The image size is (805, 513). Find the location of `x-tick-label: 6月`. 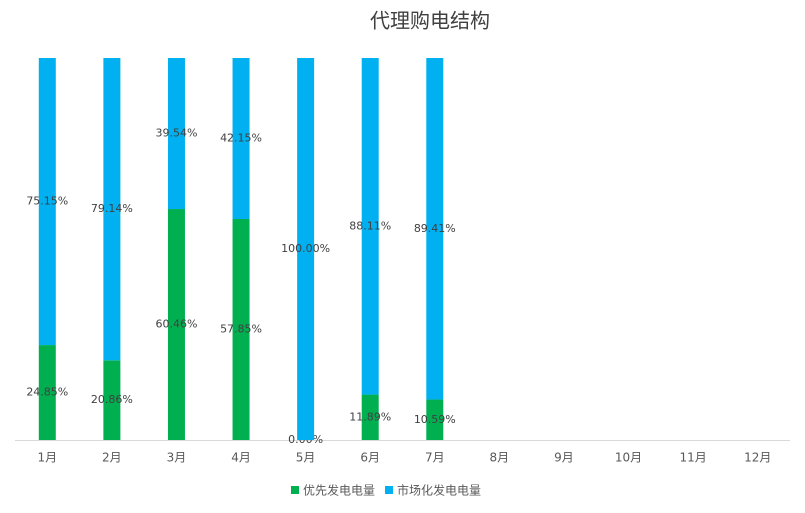

x-tick-label: 6月 is located at coordinates (370, 458).